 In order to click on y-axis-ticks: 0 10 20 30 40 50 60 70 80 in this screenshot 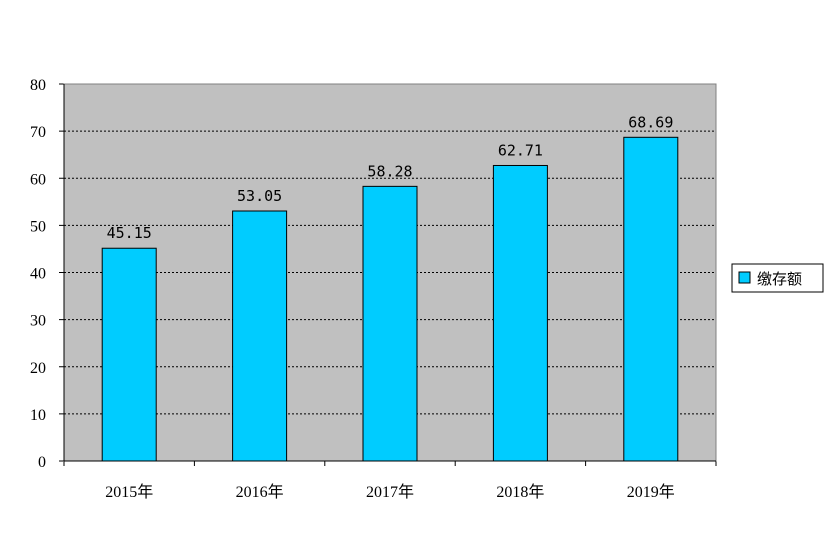, I will do `click(47, 274)`.